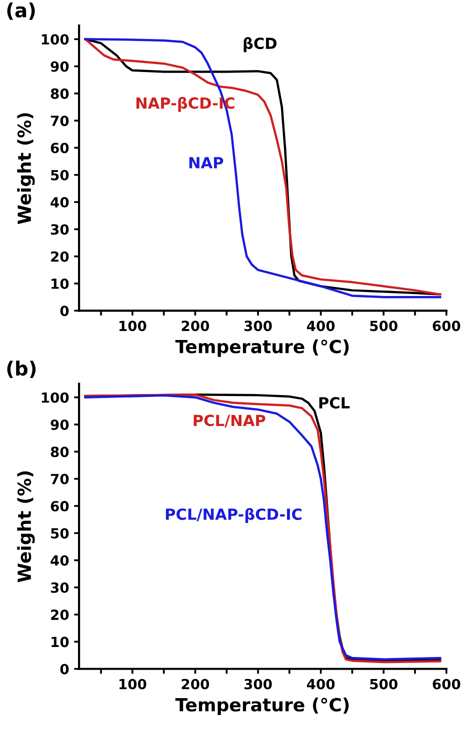  What do you see at coordinates (234, 515) in the screenshot?
I see `series-label: PCL/NAP-βCD-IC` at bounding box center [234, 515].